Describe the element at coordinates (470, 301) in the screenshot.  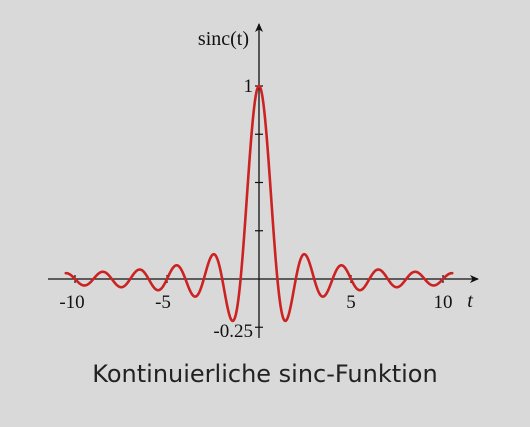
I see `x-axis-label: t` at that location.